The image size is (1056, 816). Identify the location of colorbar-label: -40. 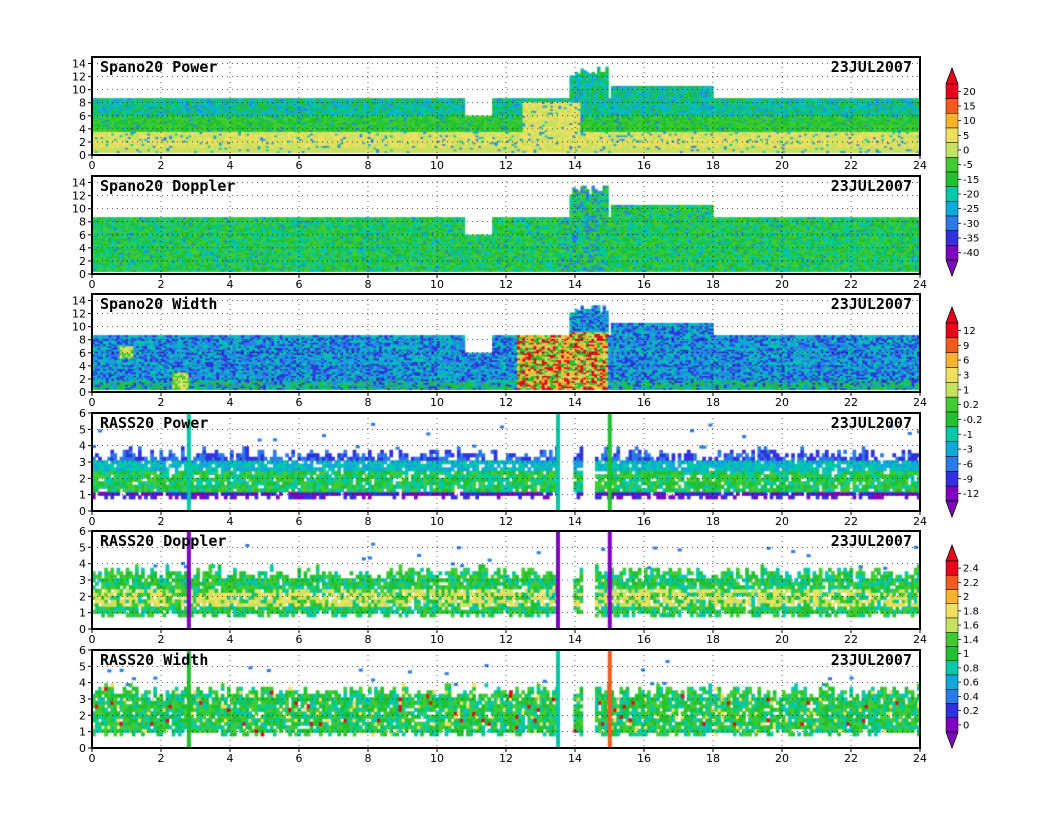
(971, 253).